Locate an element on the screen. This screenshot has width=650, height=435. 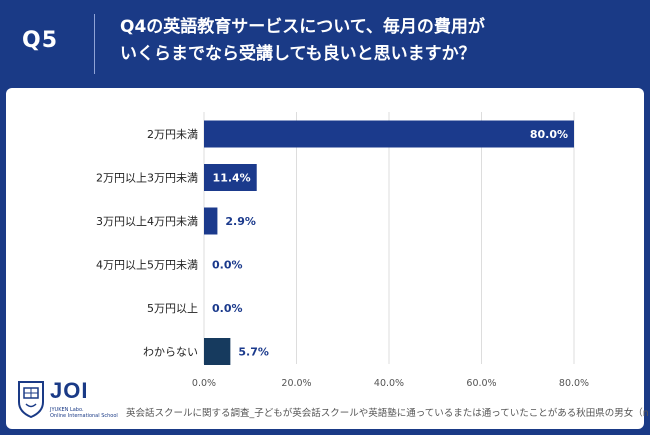
logo-subtitle-2: Online International School is located at coordinates (84, 416).